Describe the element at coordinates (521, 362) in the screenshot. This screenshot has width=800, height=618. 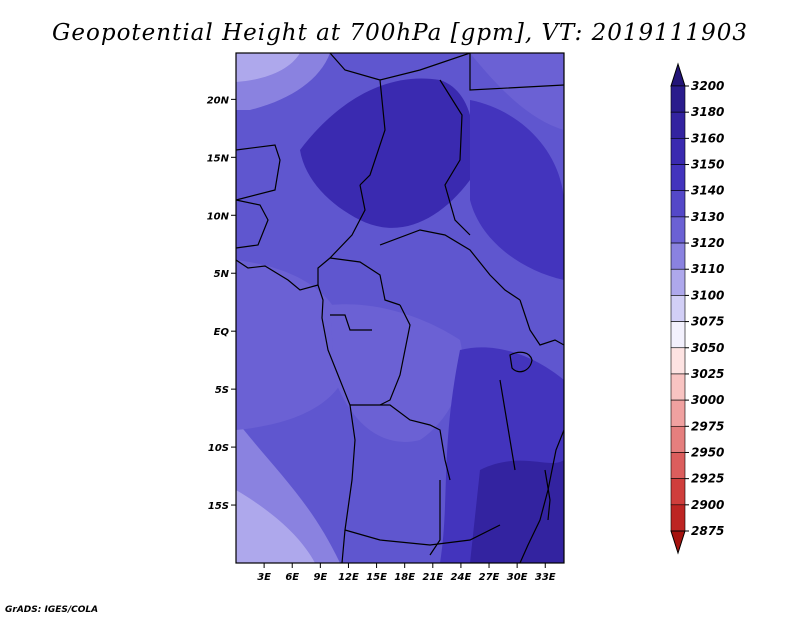
I see `lake-victoria` at that location.